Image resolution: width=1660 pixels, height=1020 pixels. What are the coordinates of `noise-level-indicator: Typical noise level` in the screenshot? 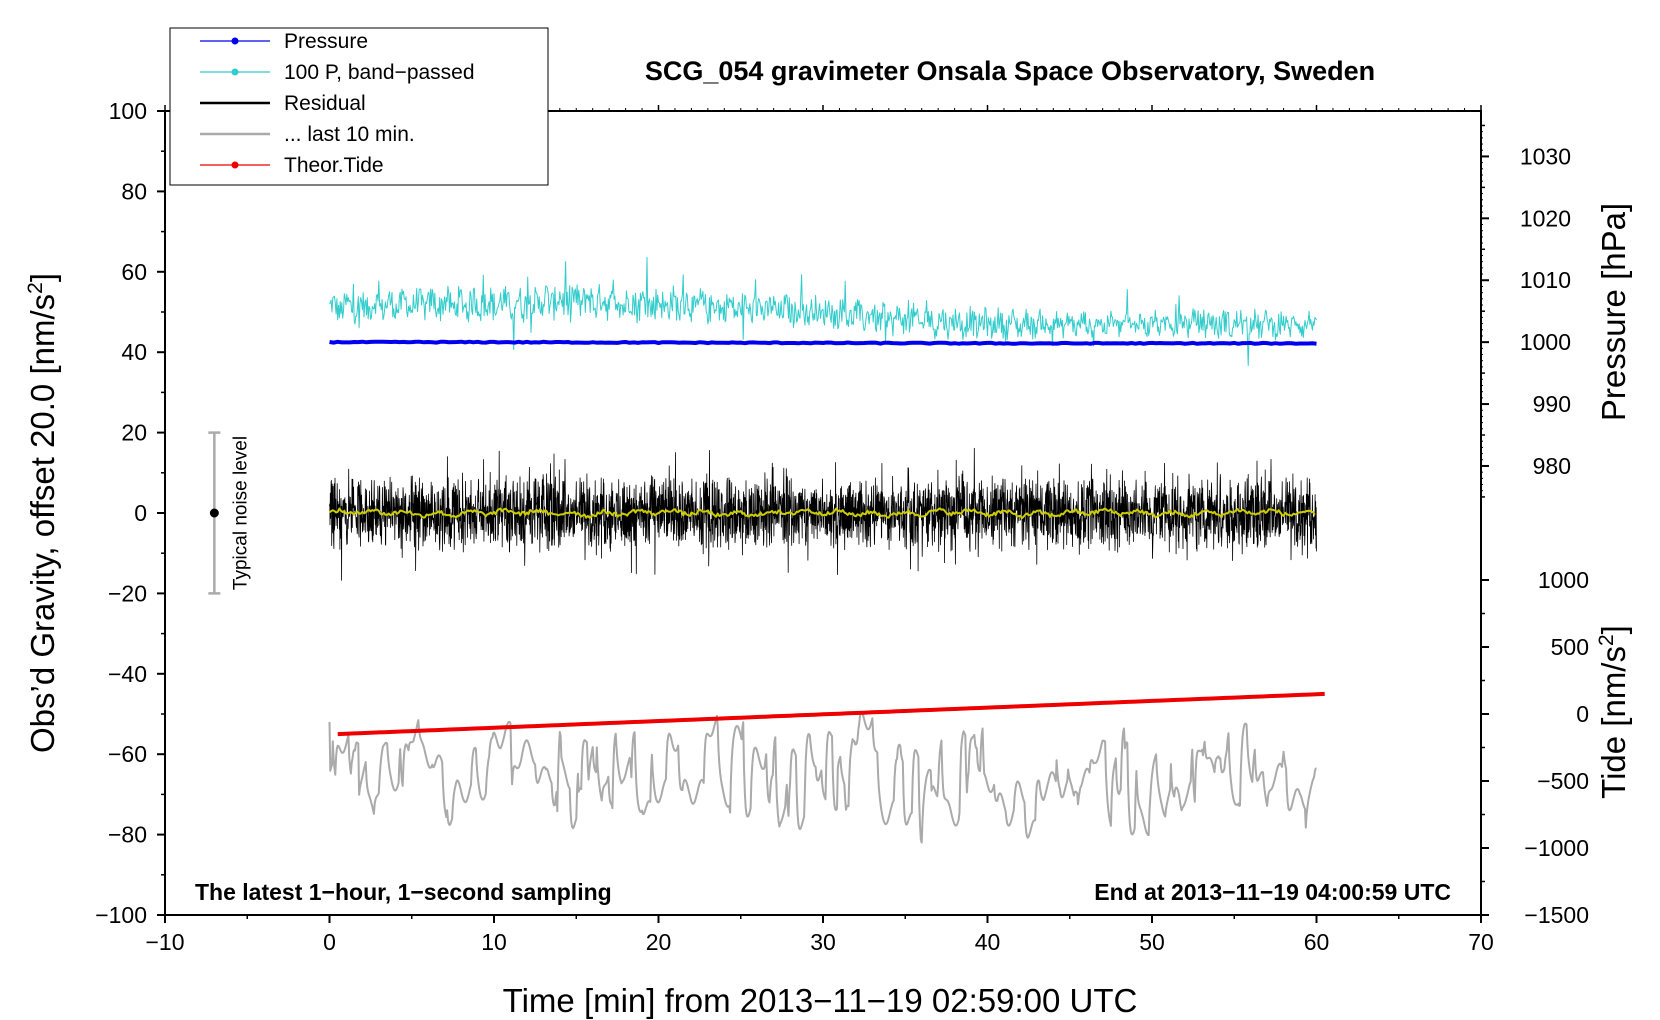 It's located at (229, 513).